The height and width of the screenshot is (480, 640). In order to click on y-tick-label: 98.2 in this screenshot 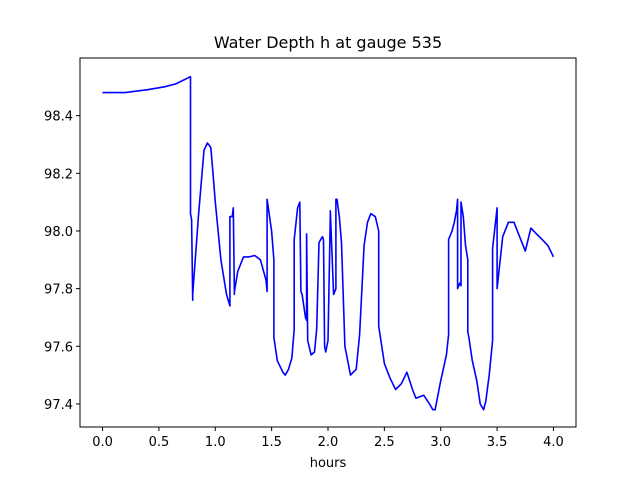, I will do `click(58, 174)`.